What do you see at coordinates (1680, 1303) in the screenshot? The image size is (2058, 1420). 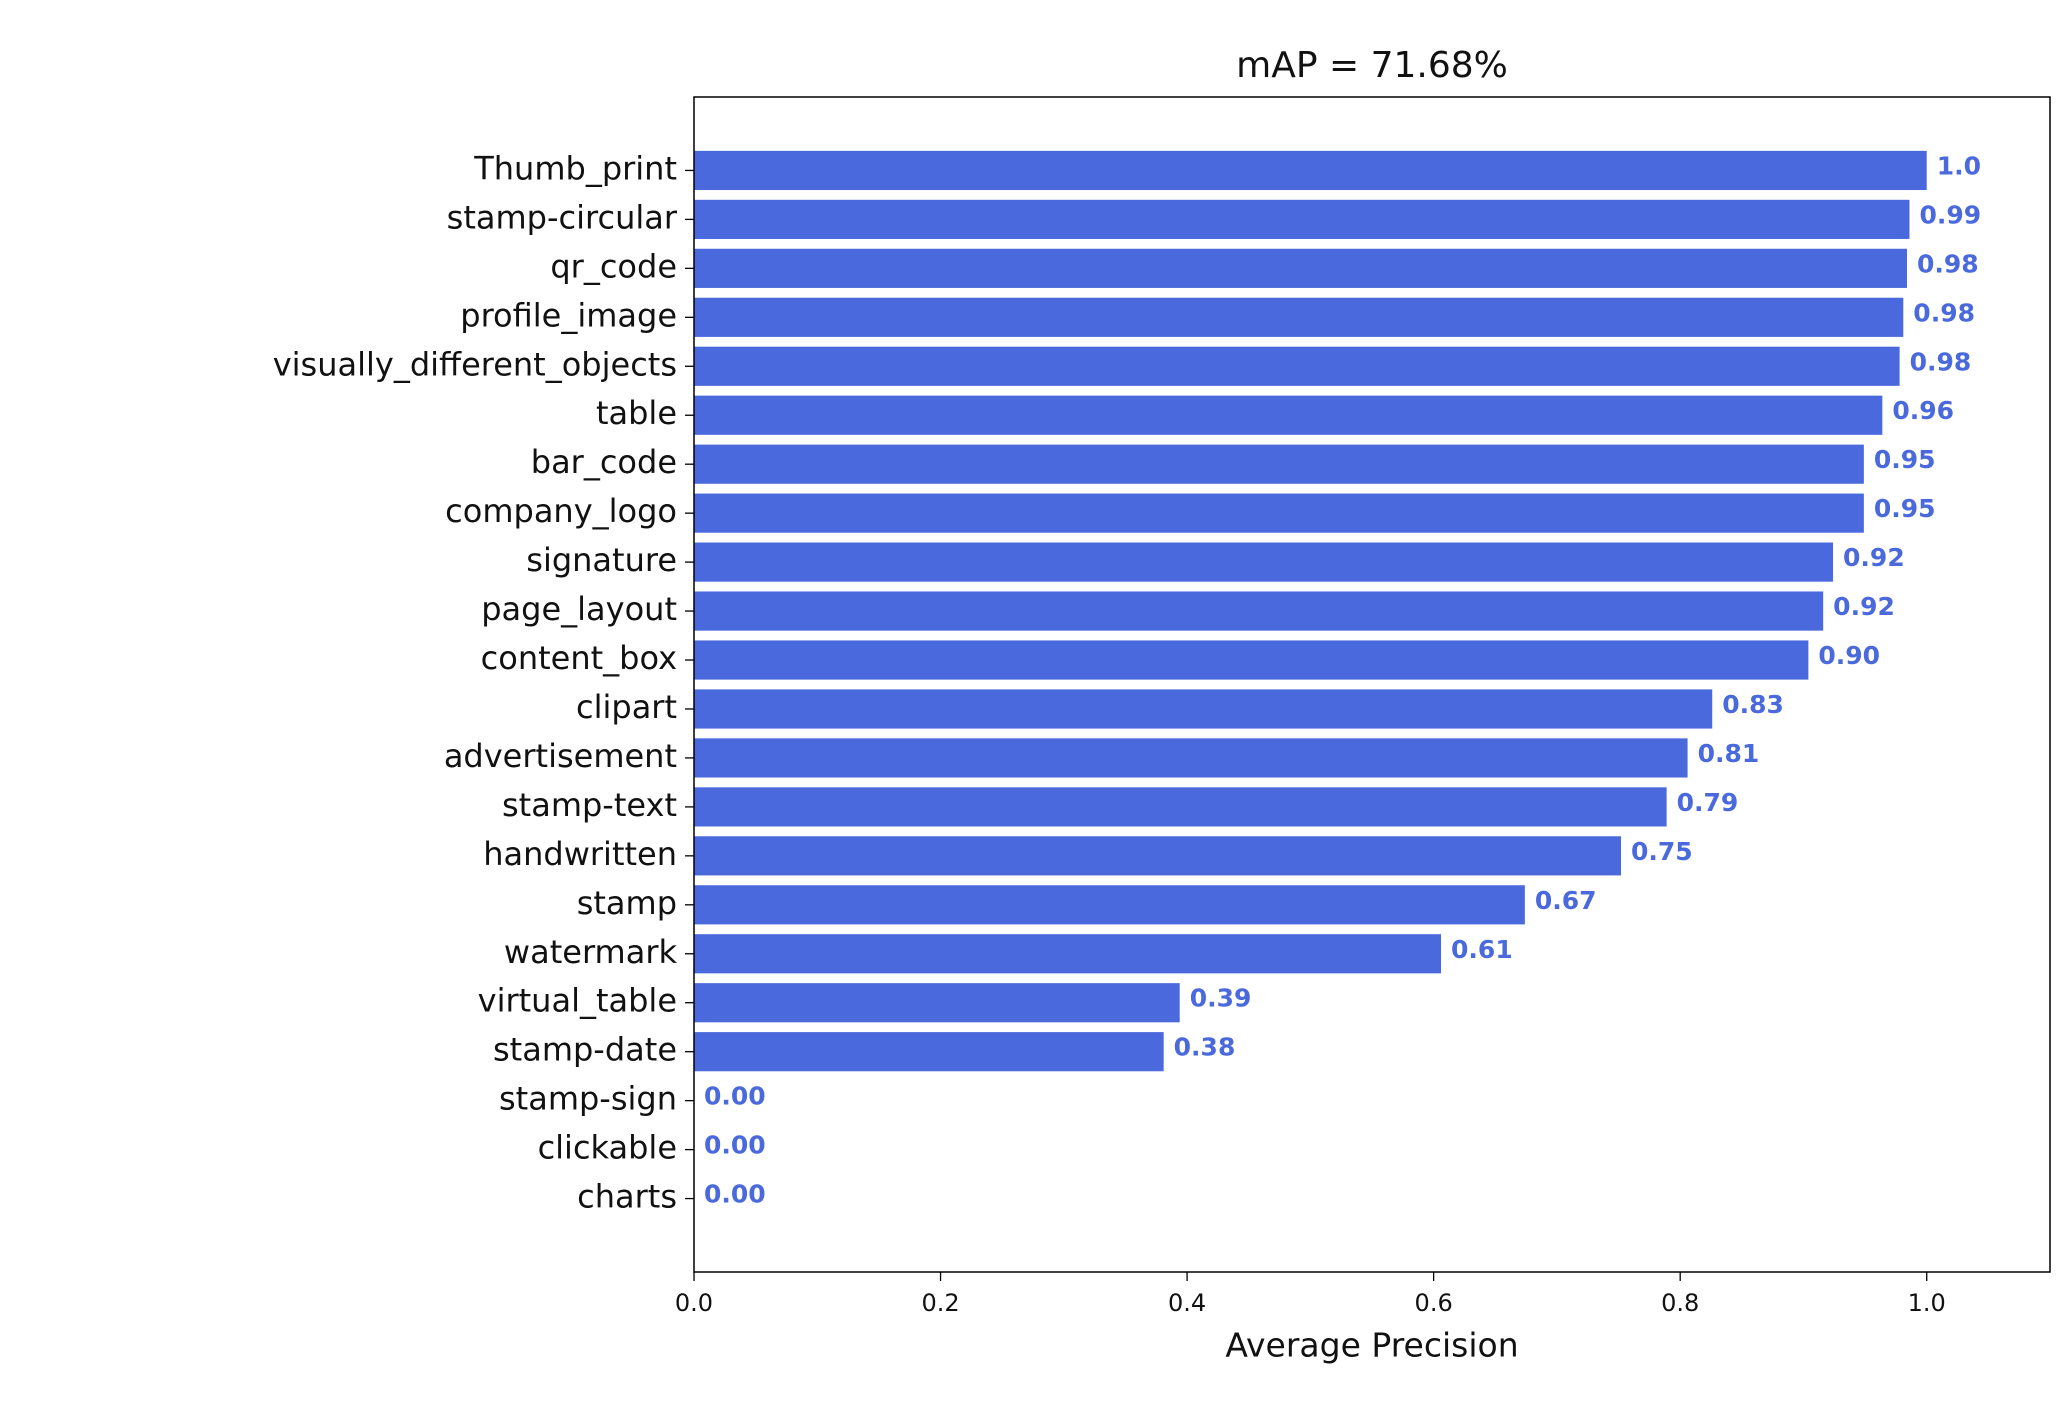 I see `x-tick-label: 0.8` at bounding box center [1680, 1303].